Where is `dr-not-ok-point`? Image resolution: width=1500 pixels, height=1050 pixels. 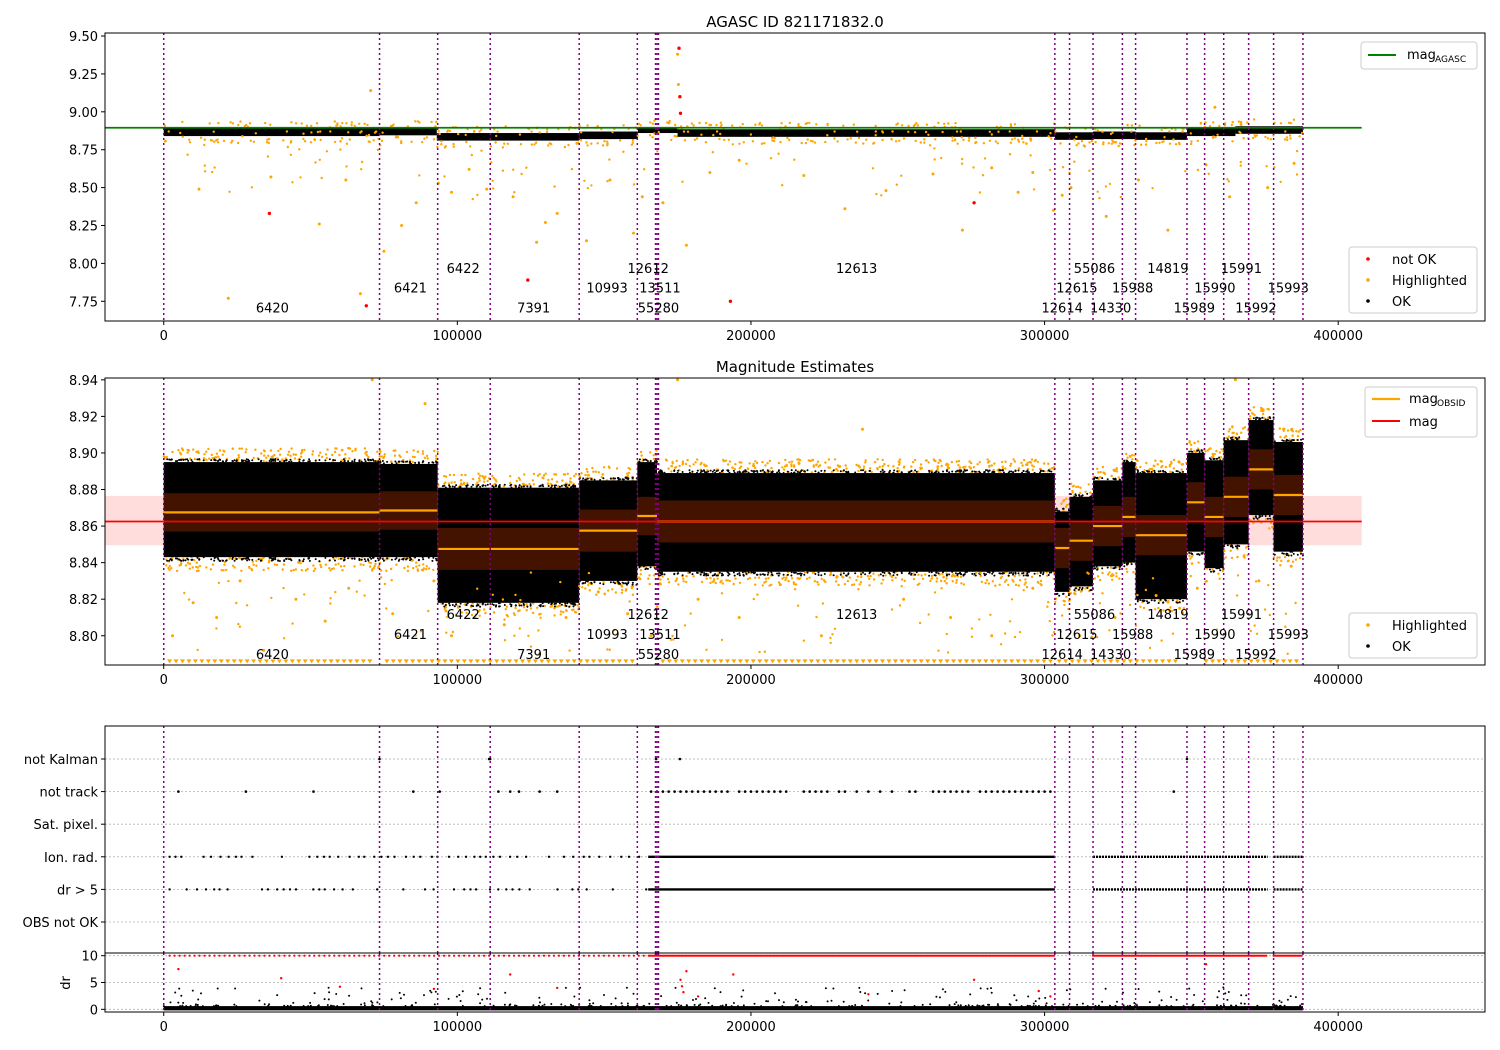
dr-not-ok-point is located at coordinates (234, 955).